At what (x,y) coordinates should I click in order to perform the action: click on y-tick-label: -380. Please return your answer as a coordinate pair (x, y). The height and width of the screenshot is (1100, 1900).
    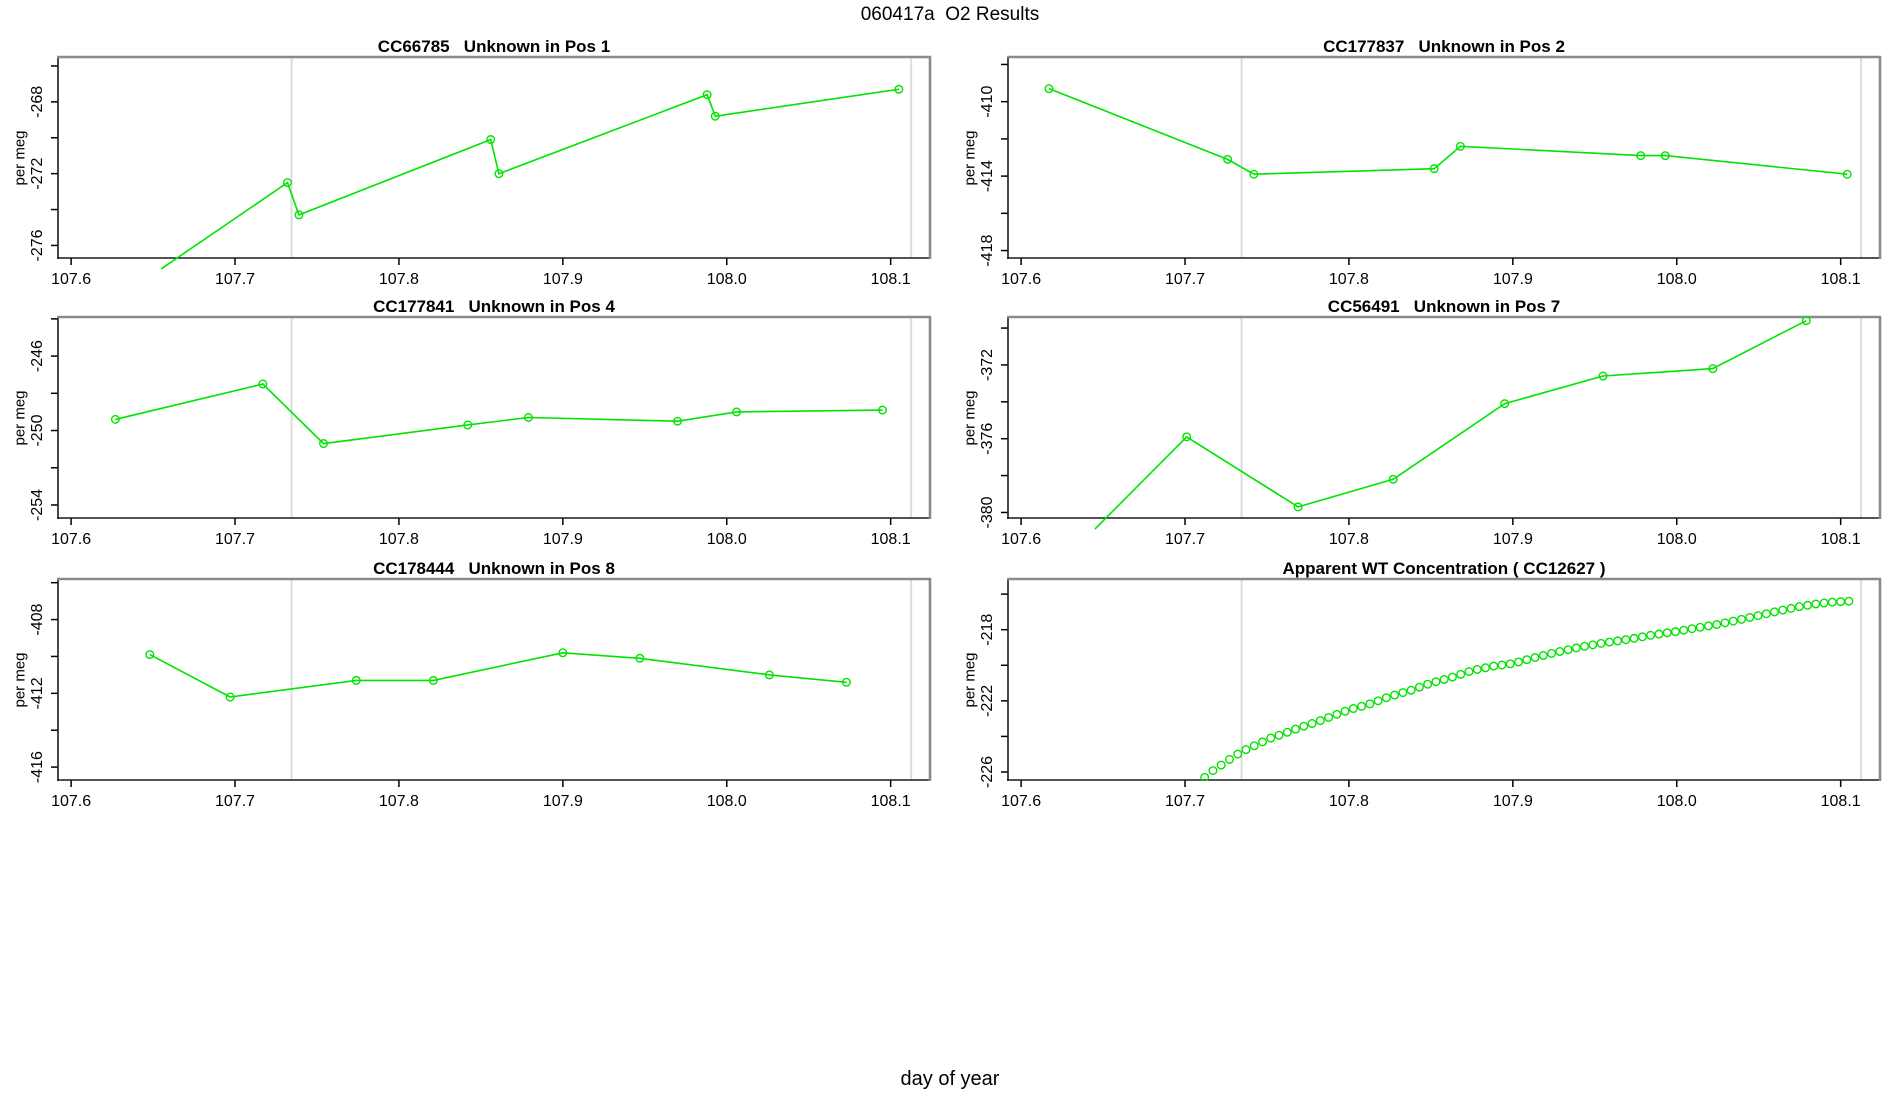
    Looking at the image, I should click on (987, 512).